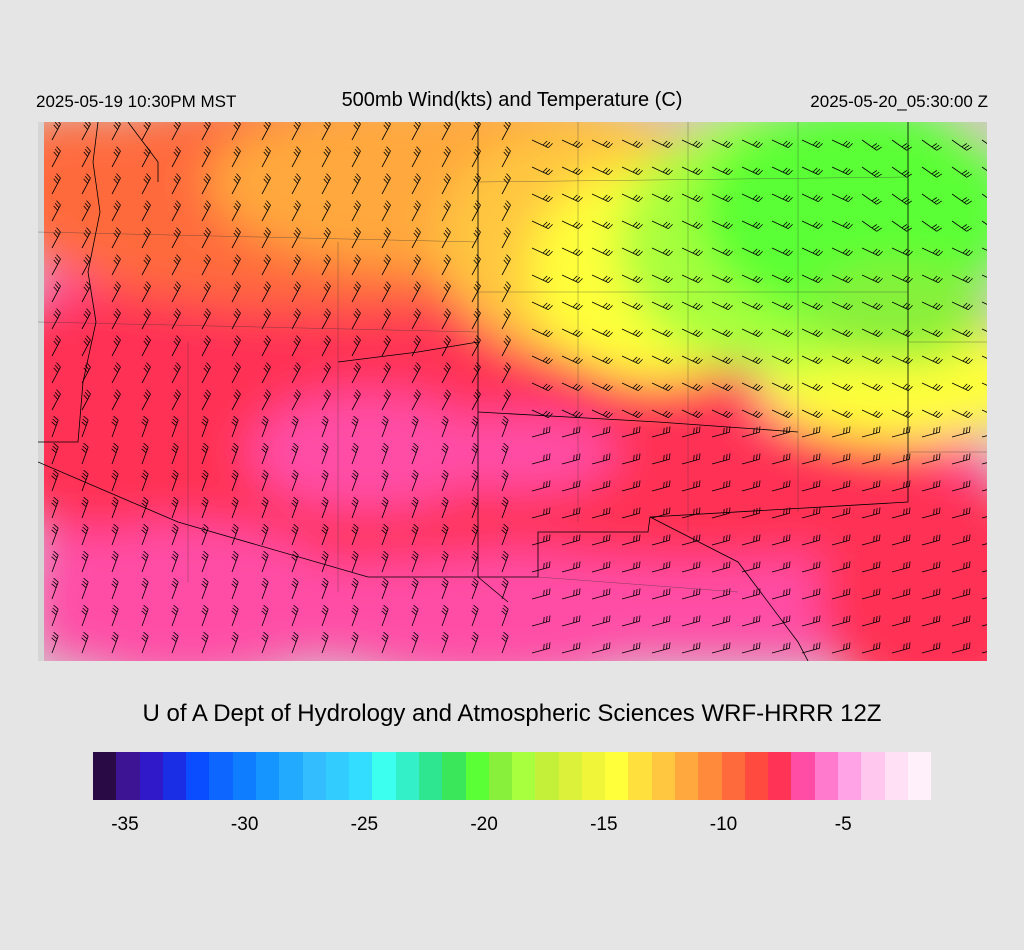 The image size is (1024, 950). What do you see at coordinates (604, 824) in the screenshot?
I see `colorbar-tick-label: -15` at bounding box center [604, 824].